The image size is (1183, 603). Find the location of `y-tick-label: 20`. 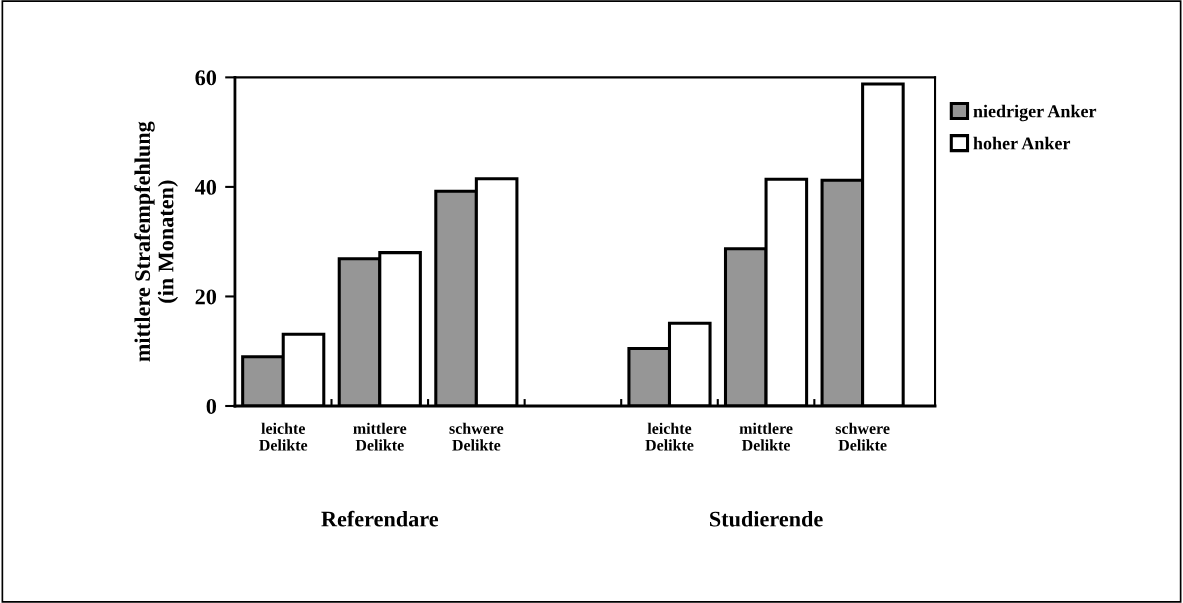

y-tick-label: 20 is located at coordinates (206, 297).